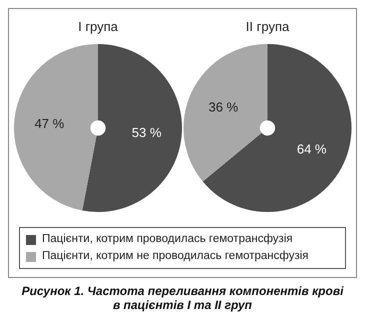 This screenshot has height=336, width=365. Describe the element at coordinates (167, 239) in the screenshot. I see `legend-label: Пацієнти, котрим проводилась гемотрансфузія` at that location.